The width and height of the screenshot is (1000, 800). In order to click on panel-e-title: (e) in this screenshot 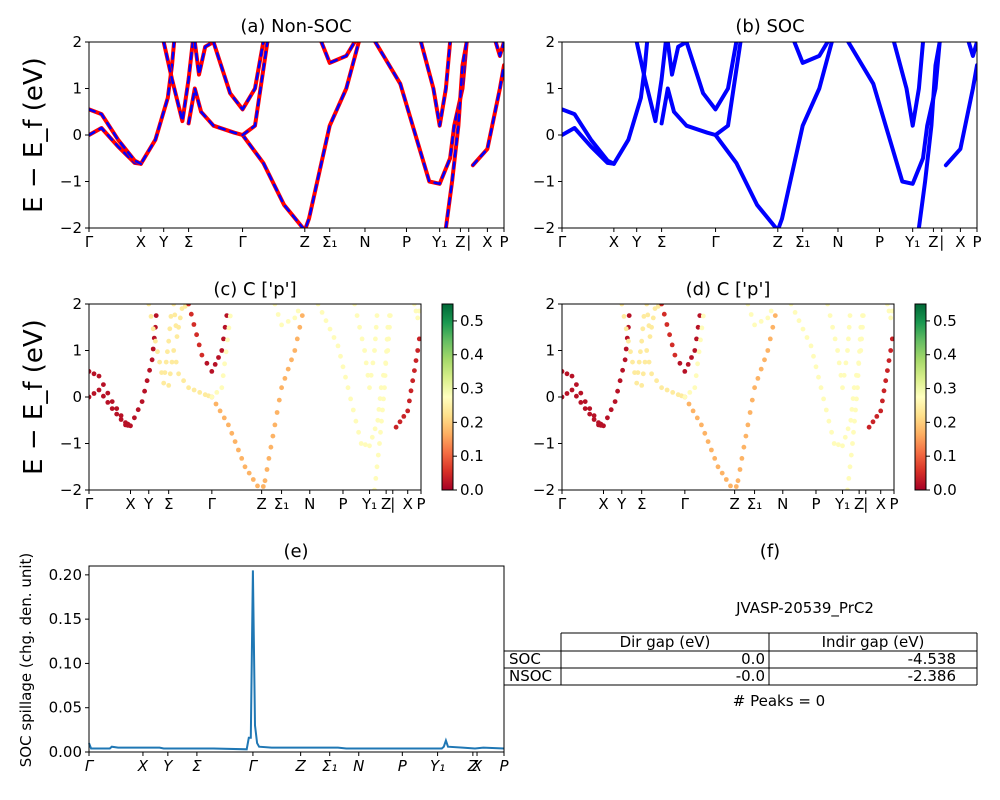, I will do `click(295, 551)`.